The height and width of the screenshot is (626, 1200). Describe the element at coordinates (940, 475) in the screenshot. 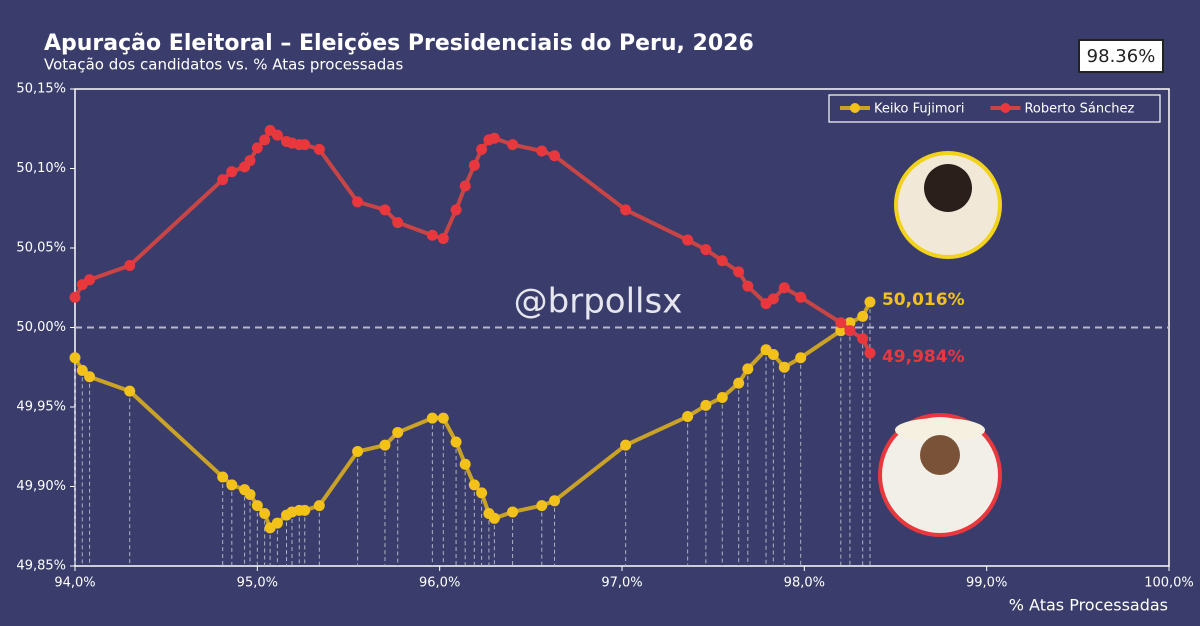

I see `photo-sanchez` at that location.